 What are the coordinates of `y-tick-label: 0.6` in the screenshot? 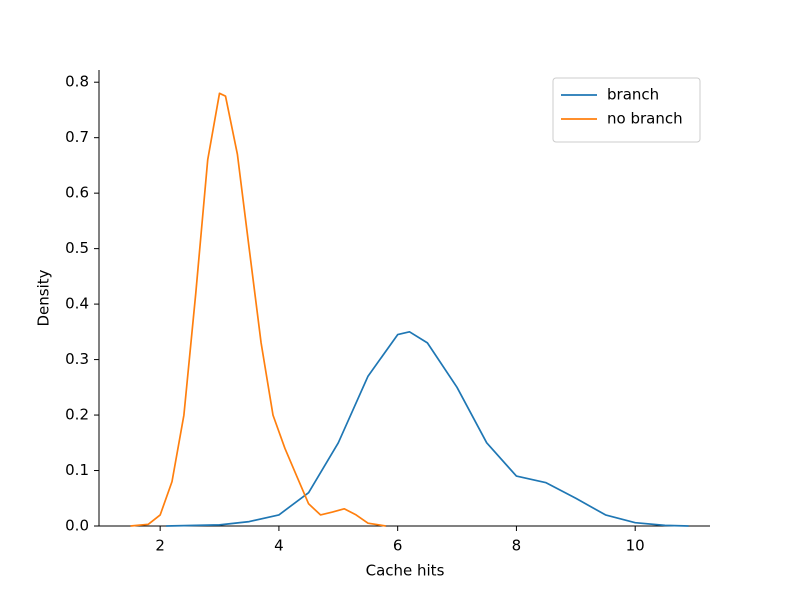 It's located at (77, 193).